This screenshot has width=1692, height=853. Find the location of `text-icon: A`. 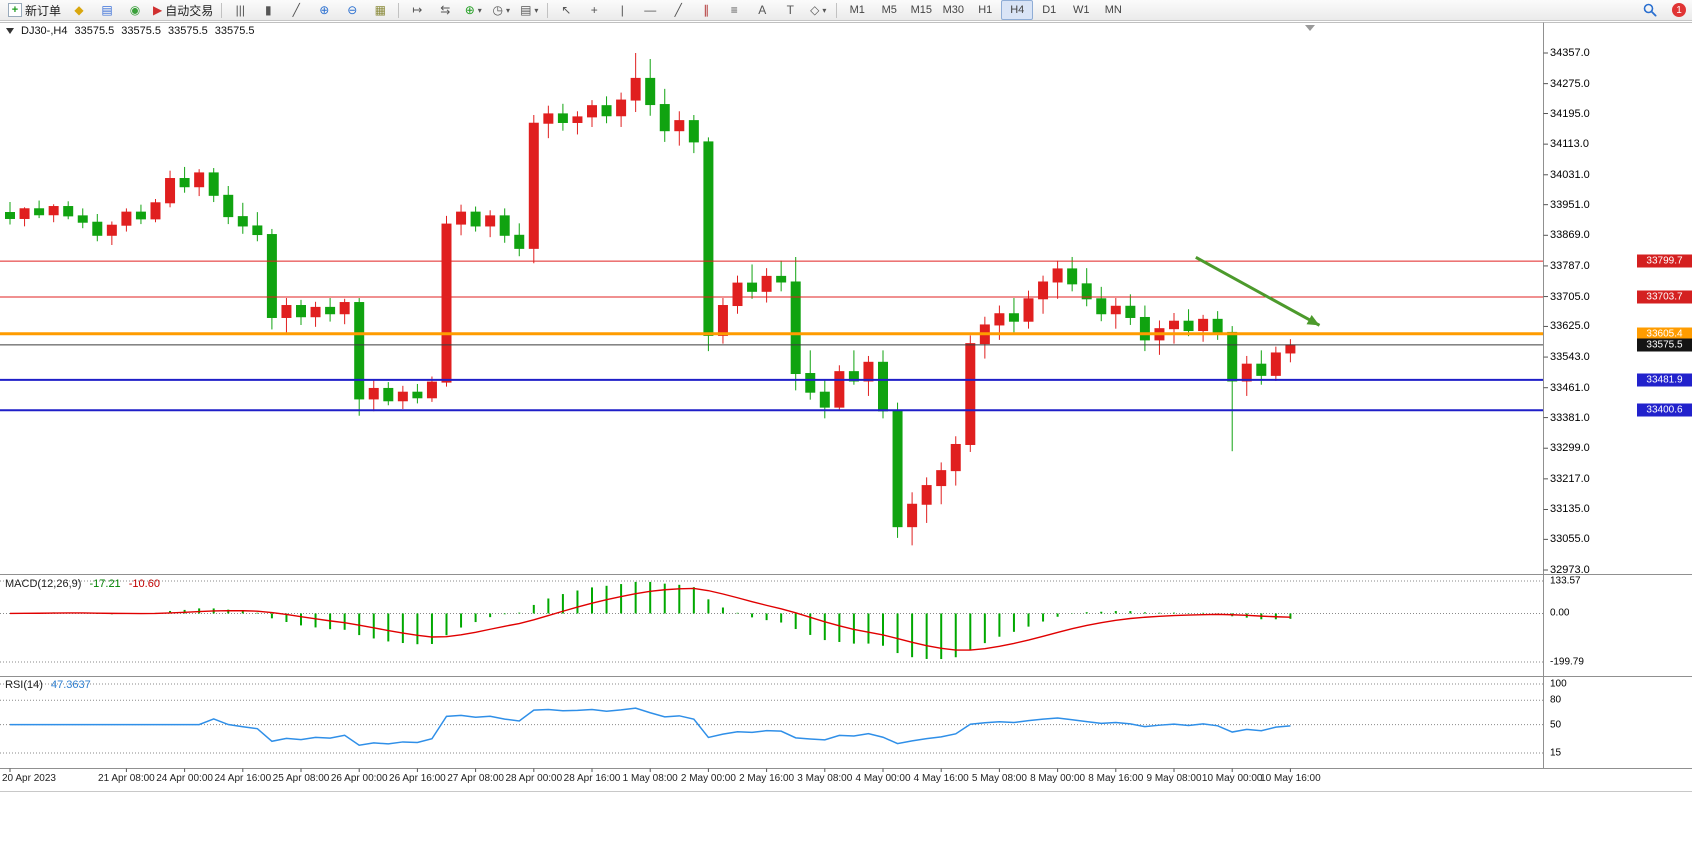

text-icon: A is located at coordinates (762, 10).